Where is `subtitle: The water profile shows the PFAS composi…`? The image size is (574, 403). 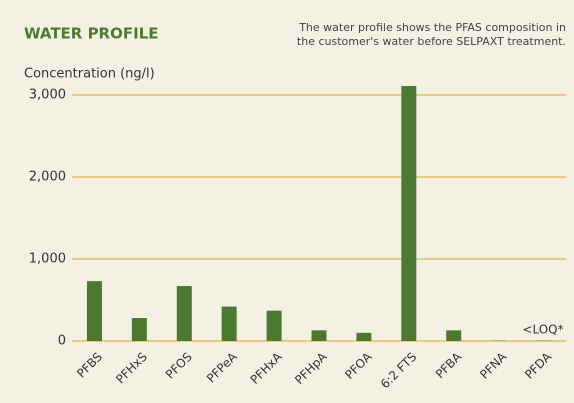
subtitle: The water profile shows the PFAS composi… is located at coordinates (432, 27).